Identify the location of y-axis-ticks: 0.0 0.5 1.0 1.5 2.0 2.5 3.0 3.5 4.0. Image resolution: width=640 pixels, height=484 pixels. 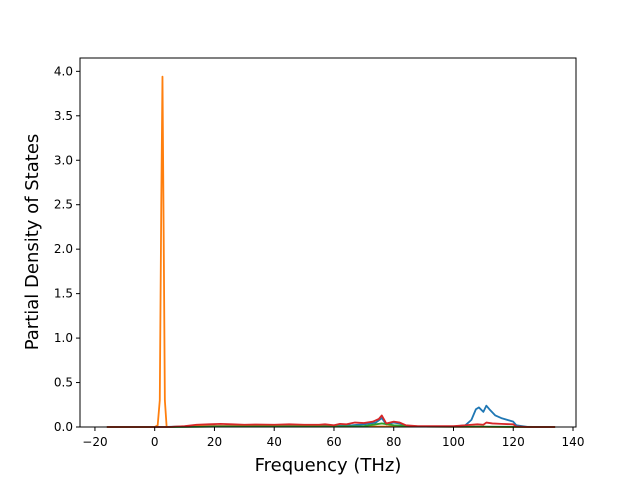
(67, 249).